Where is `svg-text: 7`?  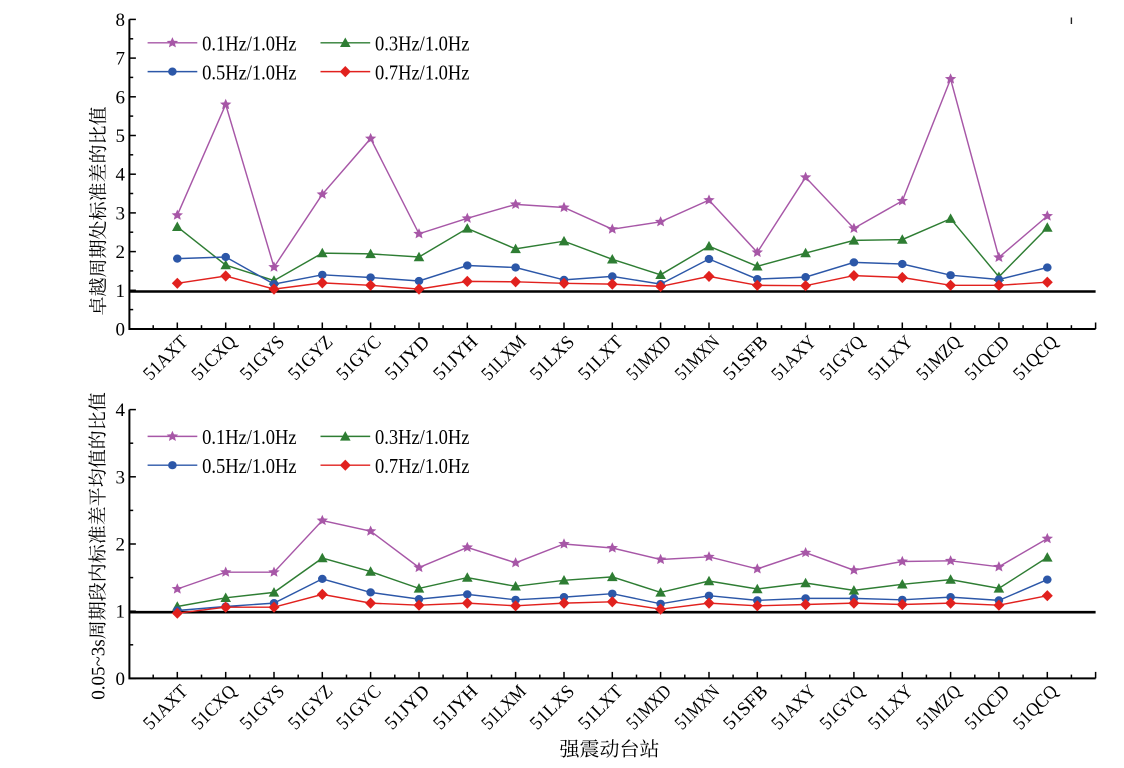
svg-text: 7 is located at coordinates (121, 59).